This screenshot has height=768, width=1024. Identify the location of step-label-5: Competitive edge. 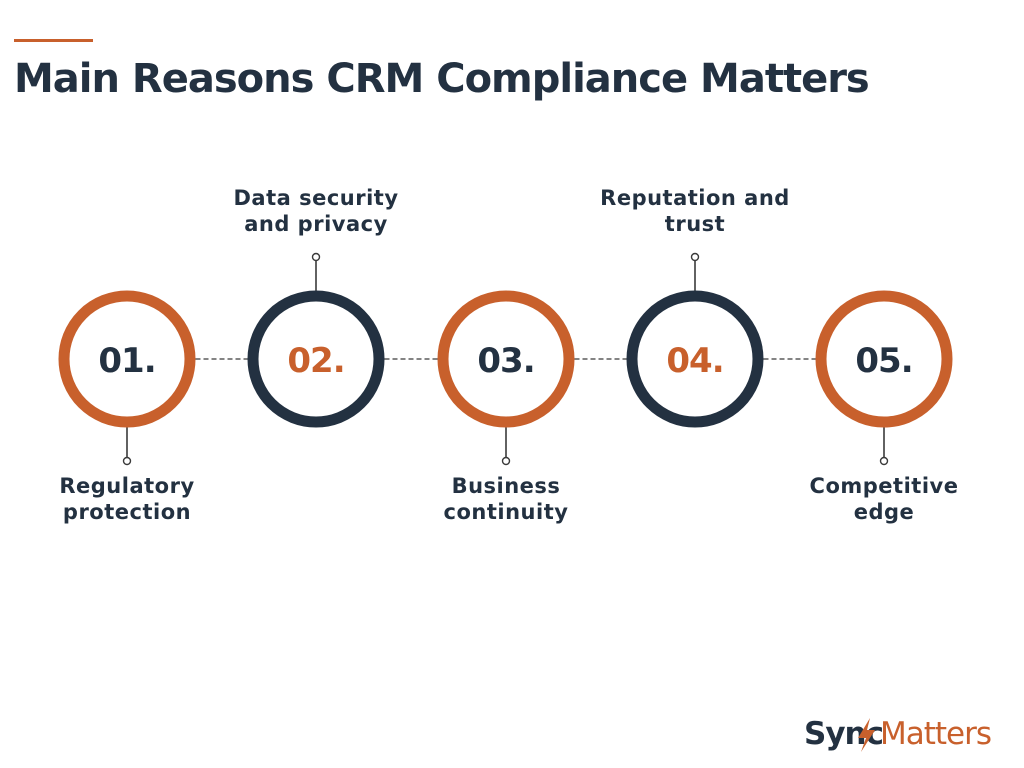
(884, 499).